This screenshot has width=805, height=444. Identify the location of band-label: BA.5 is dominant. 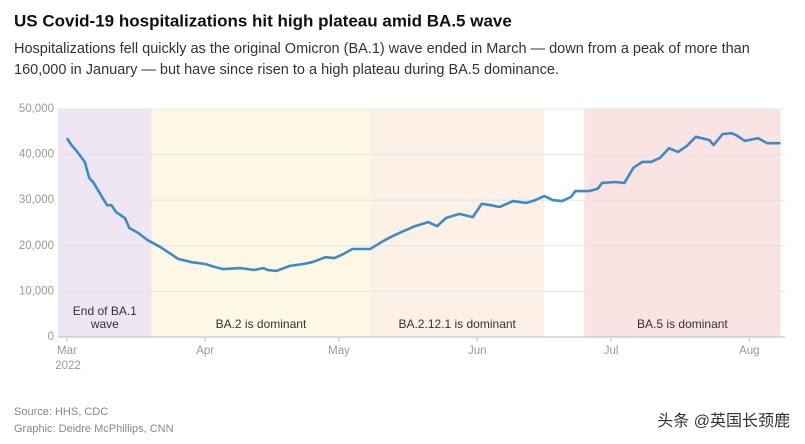
(682, 324).